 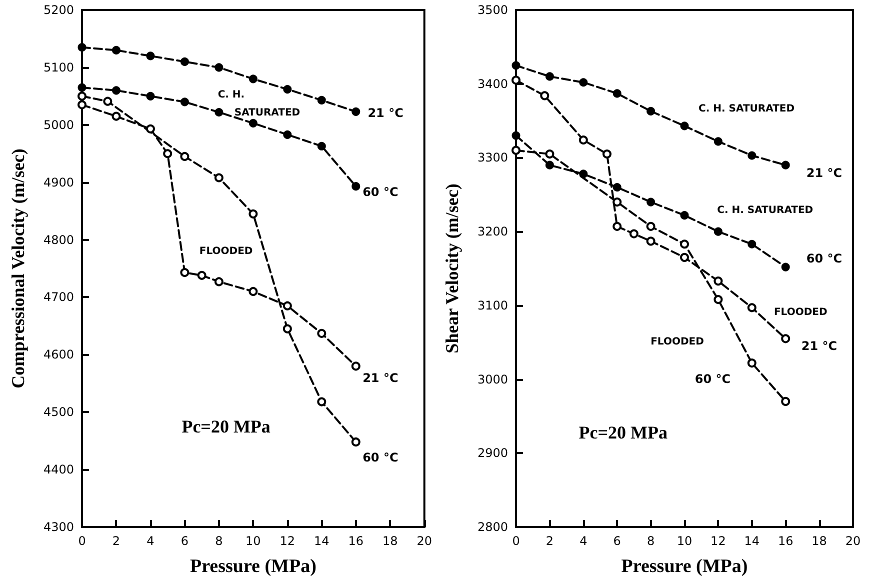 I want to click on y-tick-label: 3100, so click(x=492, y=305).